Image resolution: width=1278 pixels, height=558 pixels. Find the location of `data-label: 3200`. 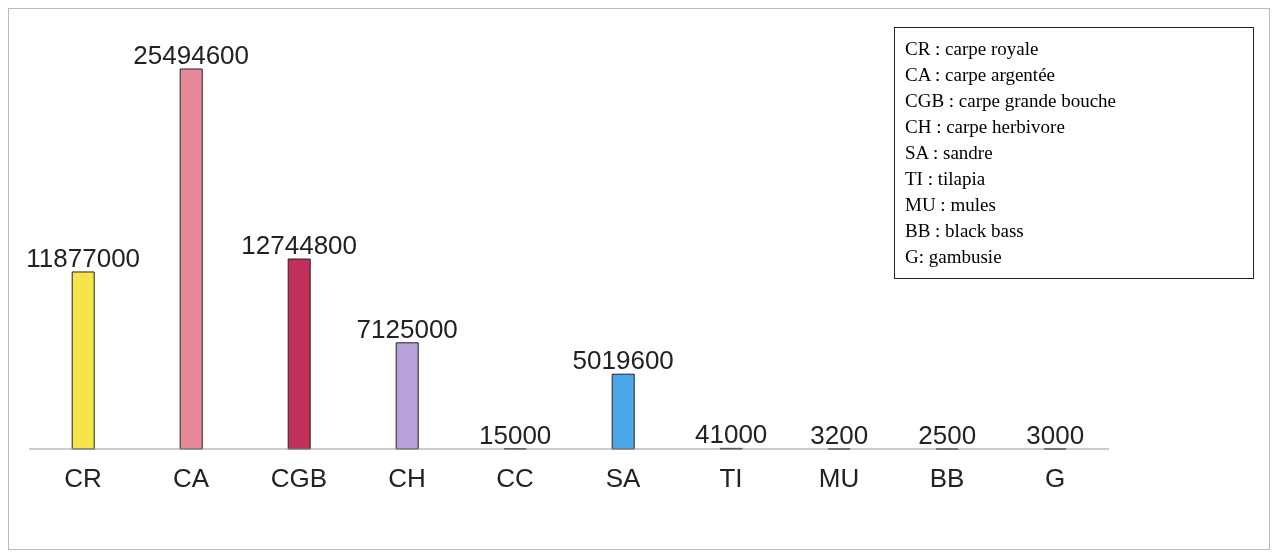

data-label: 3200 is located at coordinates (839, 434).